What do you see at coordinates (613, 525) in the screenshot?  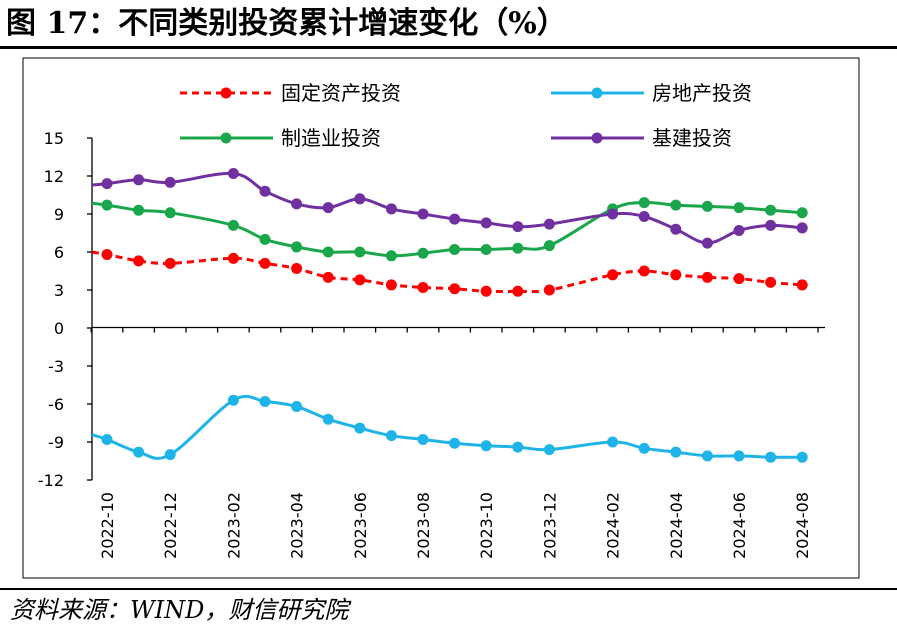 I see `x-tick-label: 2024-02` at bounding box center [613, 525].